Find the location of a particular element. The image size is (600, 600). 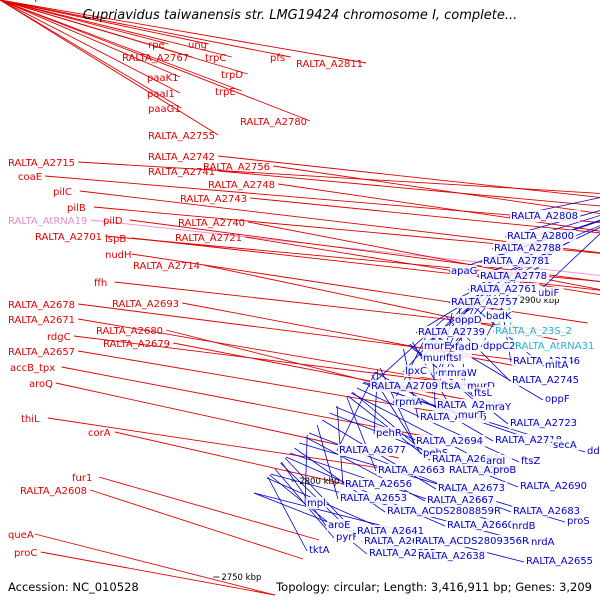

reverse-gene-label: oppD is located at coordinates (468, 320).